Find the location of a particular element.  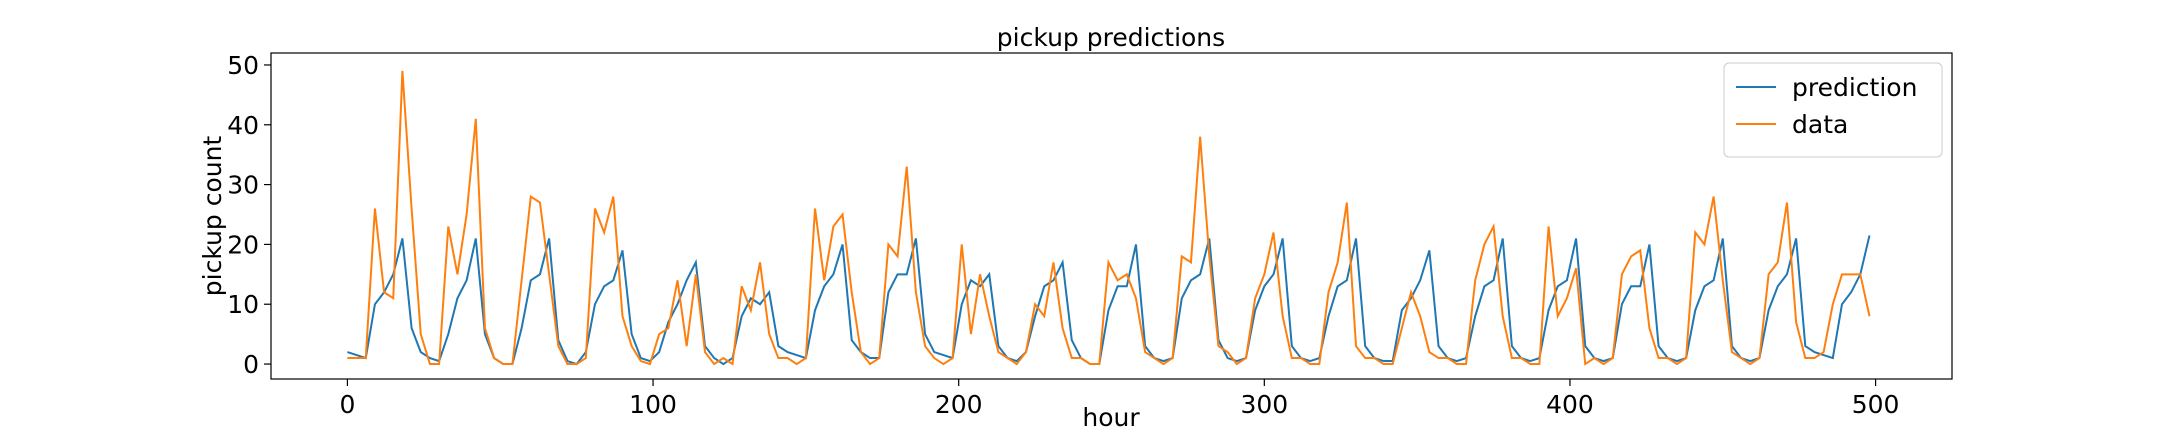

y-tick-label: 20 is located at coordinates (243, 244).